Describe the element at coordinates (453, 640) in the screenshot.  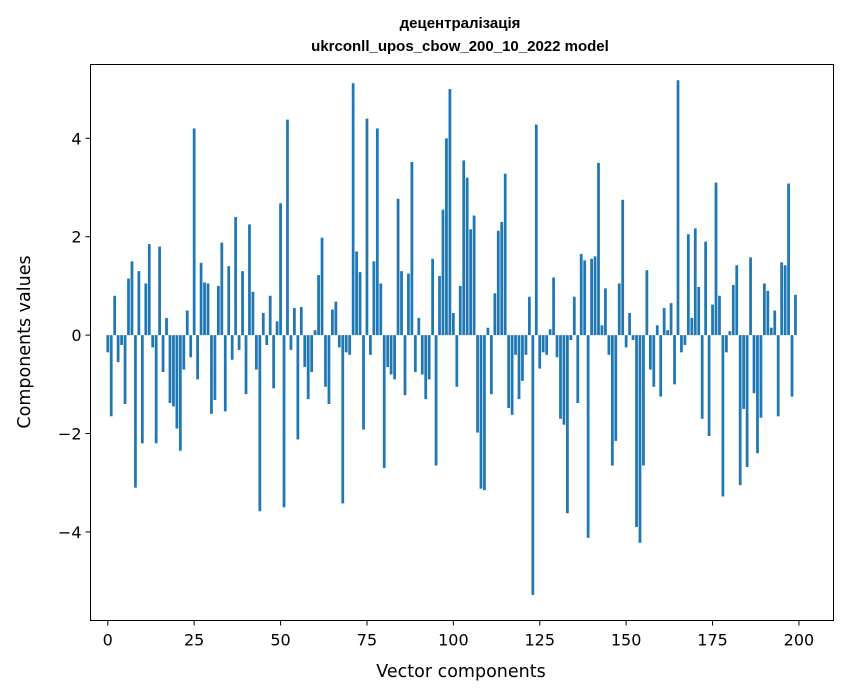
I see `x-tick-label: 100` at that location.